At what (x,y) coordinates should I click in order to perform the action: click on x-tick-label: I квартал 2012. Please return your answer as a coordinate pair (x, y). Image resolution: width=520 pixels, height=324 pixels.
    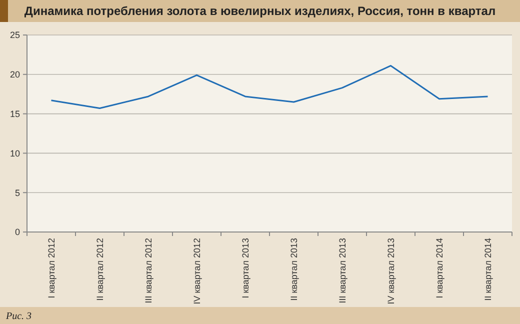
    Looking at the image, I should click on (51, 268).